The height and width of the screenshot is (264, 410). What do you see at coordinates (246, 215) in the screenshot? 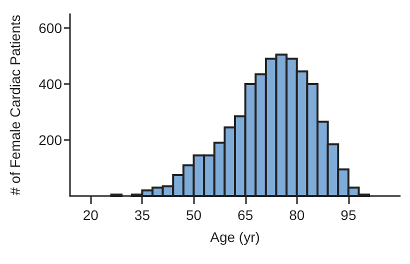
I see `x-tick-label: 65` at bounding box center [246, 215].